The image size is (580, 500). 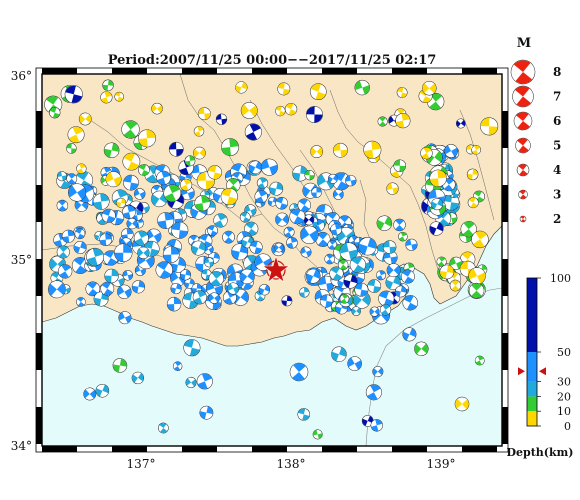 I want to click on mainshock-star, so click(x=276, y=268).